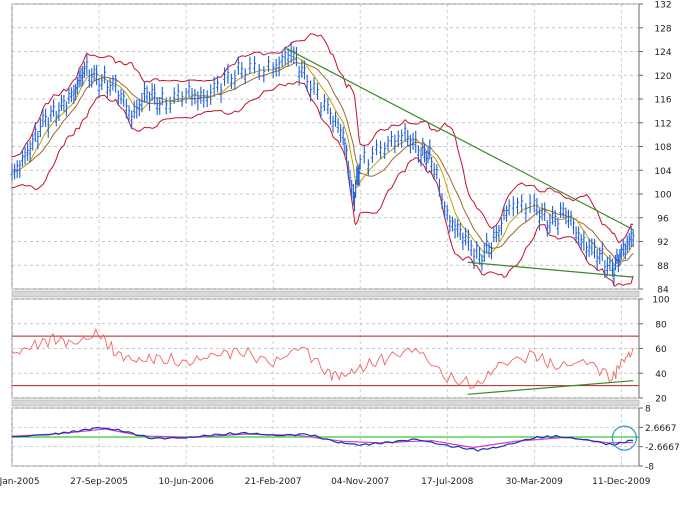 This screenshot has height=508, width=681. What do you see at coordinates (662, 101) in the screenshot?
I see `y-tick-label: 116` at bounding box center [662, 101].